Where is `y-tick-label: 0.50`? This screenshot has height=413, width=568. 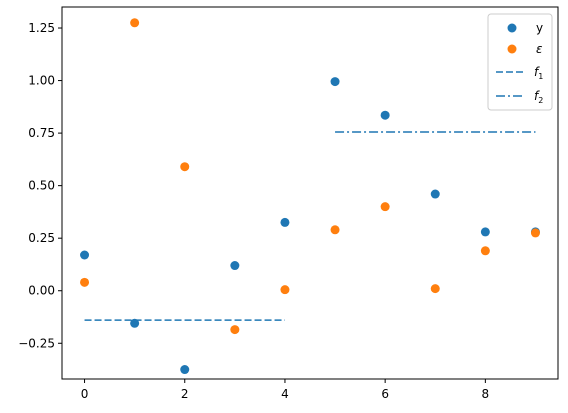 y-tick-label: 0.50 is located at coordinates (41, 186).